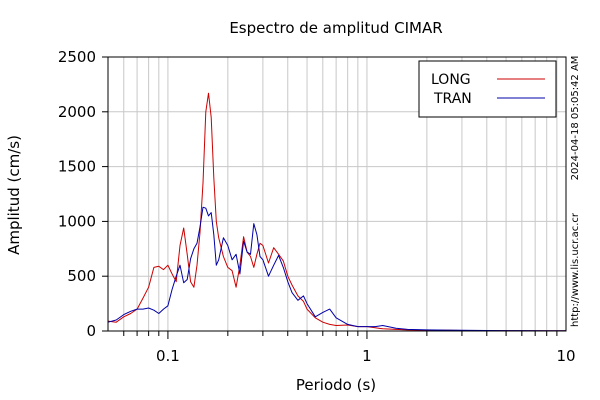 This screenshot has height=400, width=600. What do you see at coordinates (77, 221) in the screenshot?
I see `y-tick-label: 1000` at bounding box center [77, 221].